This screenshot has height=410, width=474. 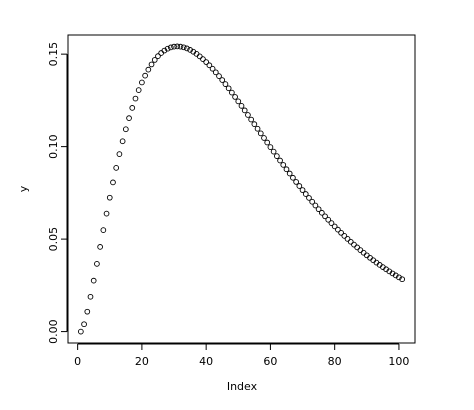 What do you see at coordinates (23, 188) in the screenshot?
I see `y-axis-label: y` at bounding box center [23, 188].